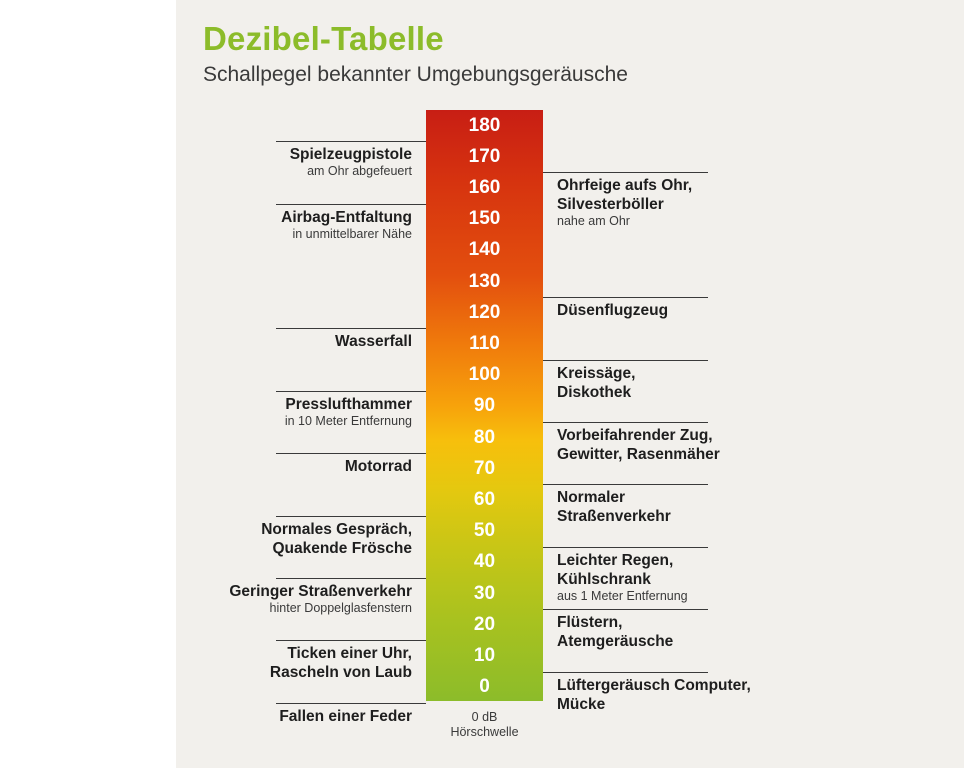 The width and height of the screenshot is (980, 768). What do you see at coordinates (352, 233) in the screenshot?
I see `left-annotation-1-note: in unmittelbarer Nähe` at bounding box center [352, 233].